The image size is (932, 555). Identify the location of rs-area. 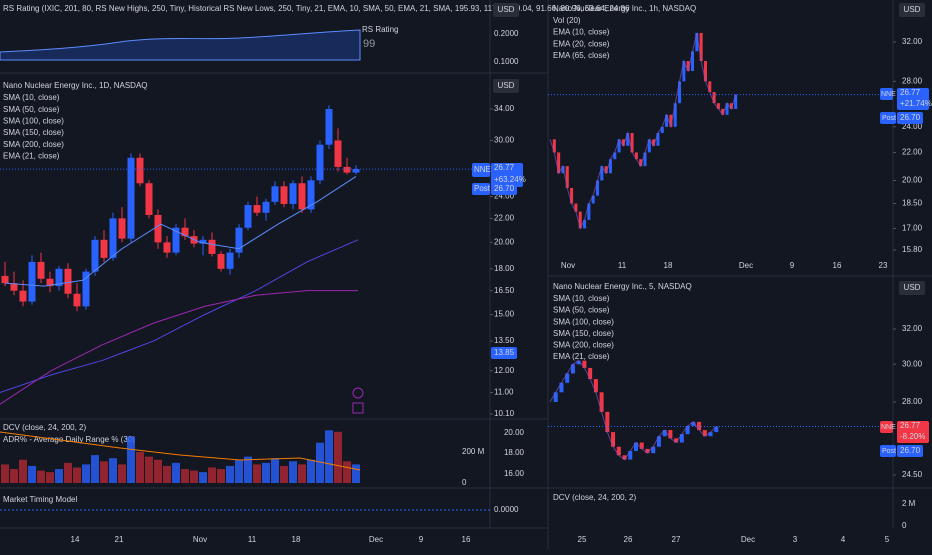
(180, 45).